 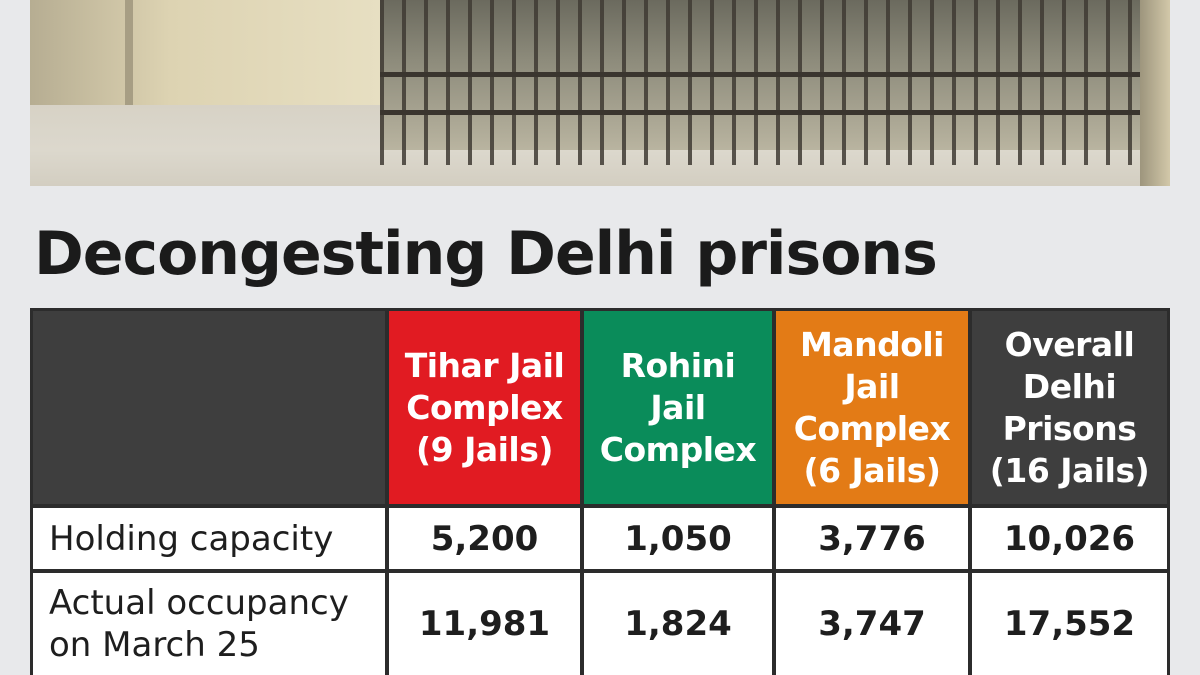 What do you see at coordinates (486, 254) in the screenshot?
I see `page-title: Decongesting Delhi prisons` at bounding box center [486, 254].